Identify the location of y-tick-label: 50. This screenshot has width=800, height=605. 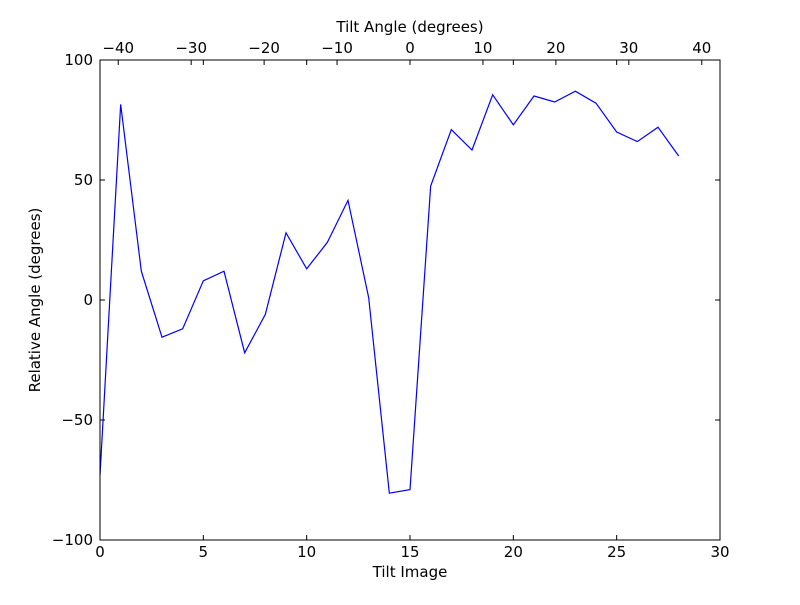
(83, 180).